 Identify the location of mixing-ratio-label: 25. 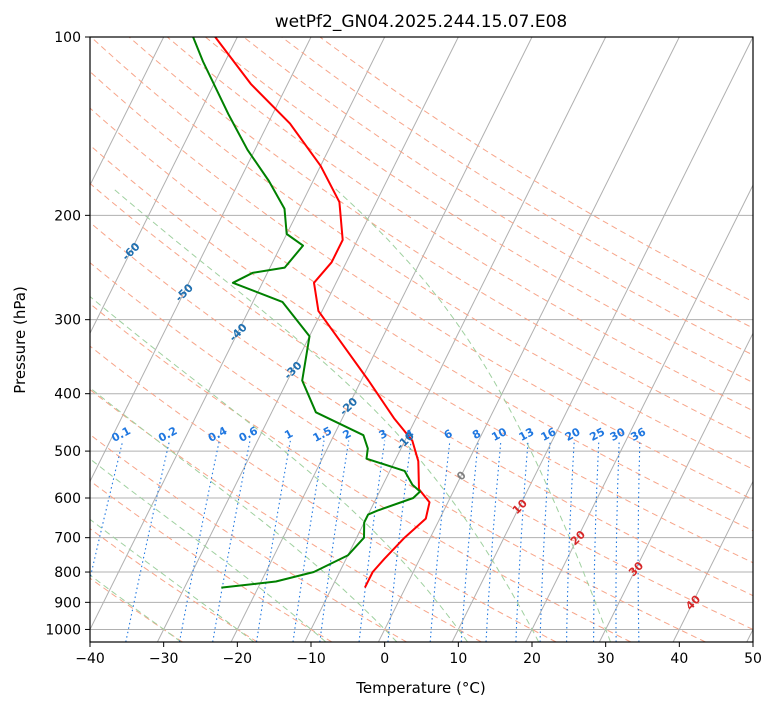
(597, 434).